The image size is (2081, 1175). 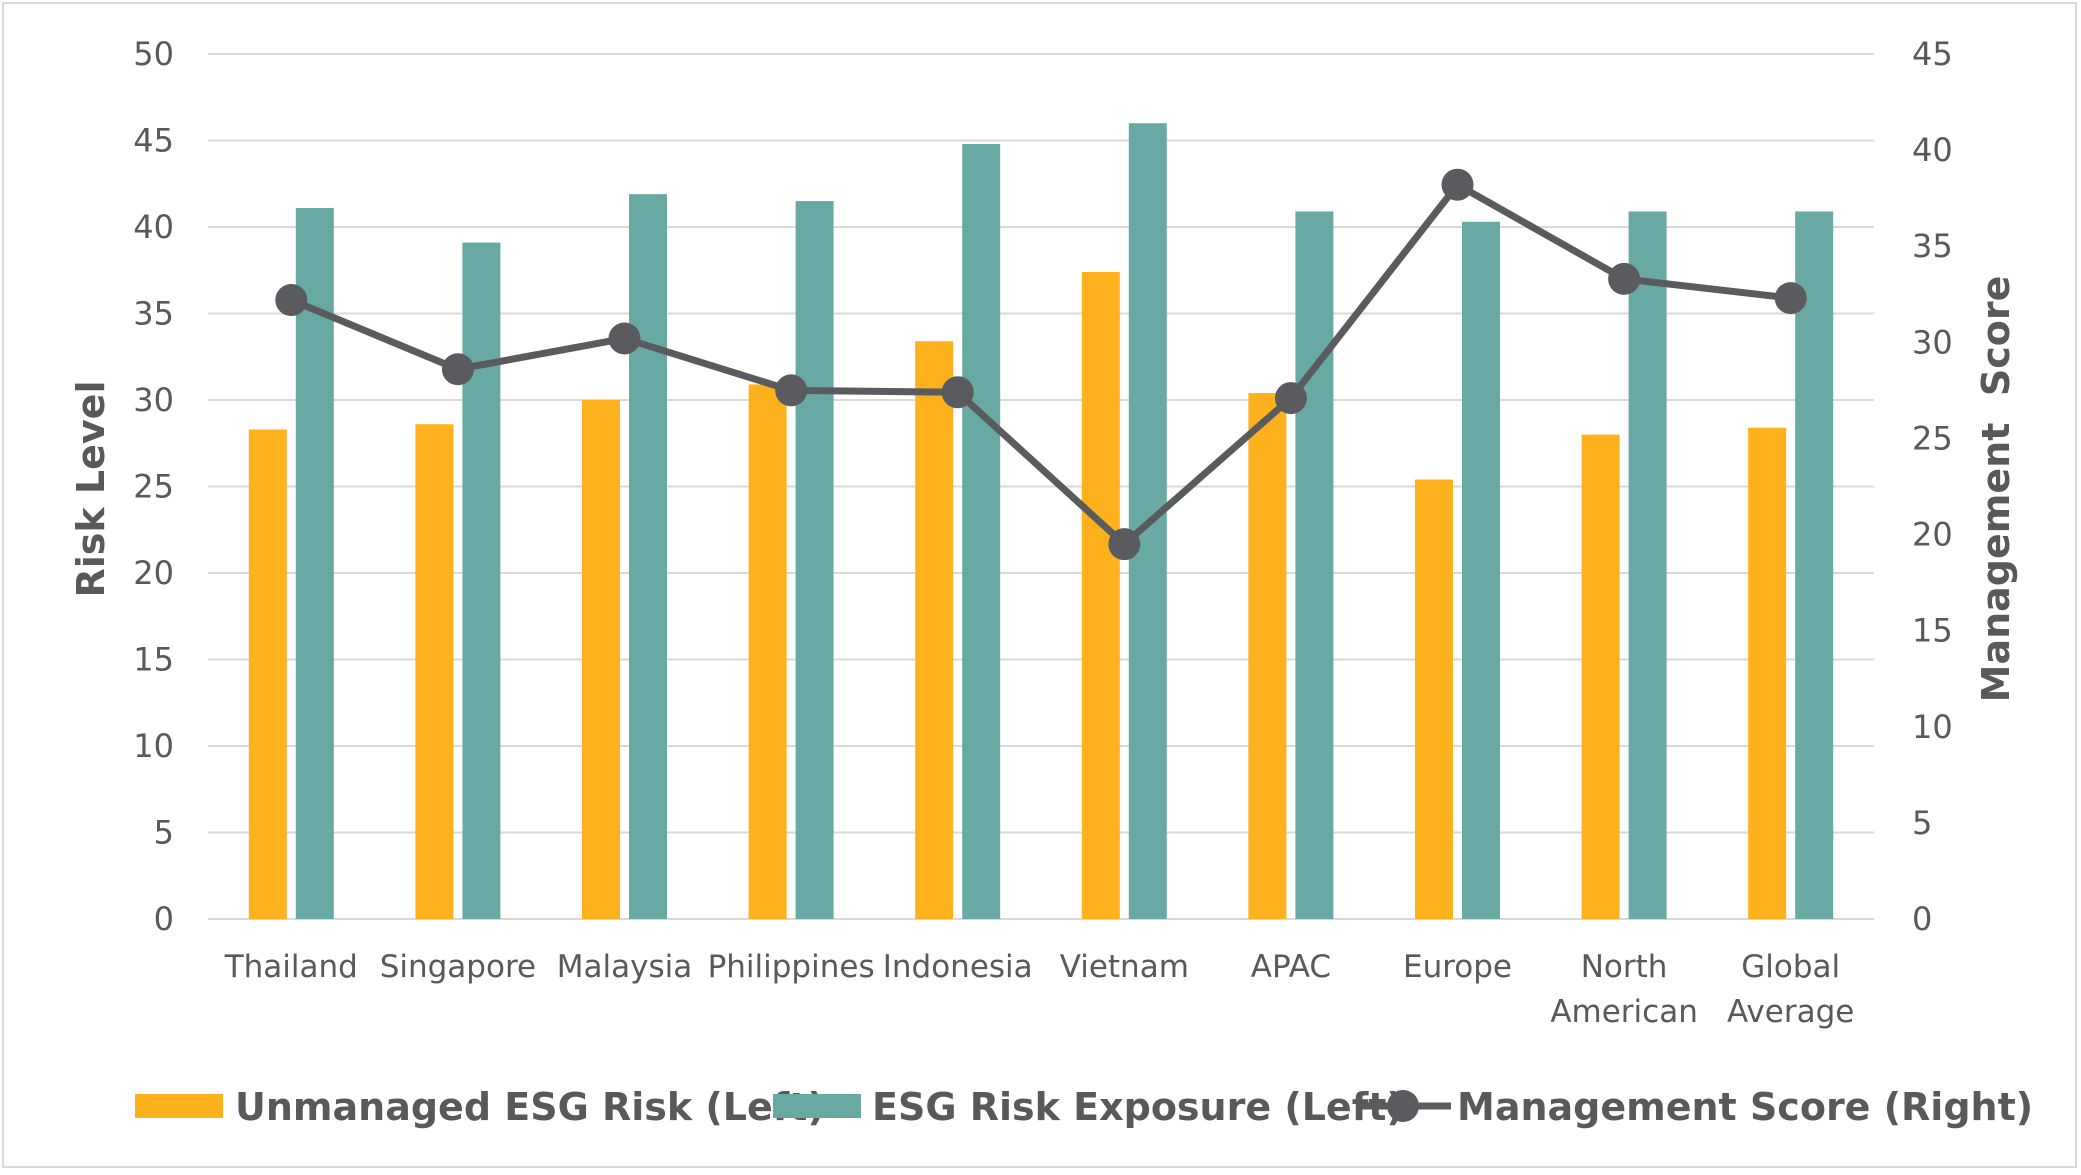 What do you see at coordinates (164, 833) in the screenshot?
I see `left-tick-label: 5` at bounding box center [164, 833].